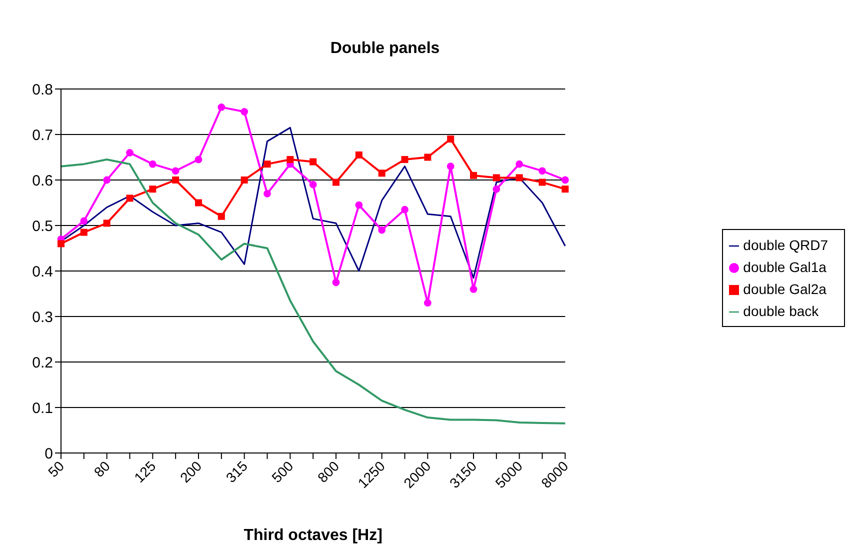  What do you see at coordinates (385, 49) in the screenshot?
I see `chart-title: Double panels` at bounding box center [385, 49].